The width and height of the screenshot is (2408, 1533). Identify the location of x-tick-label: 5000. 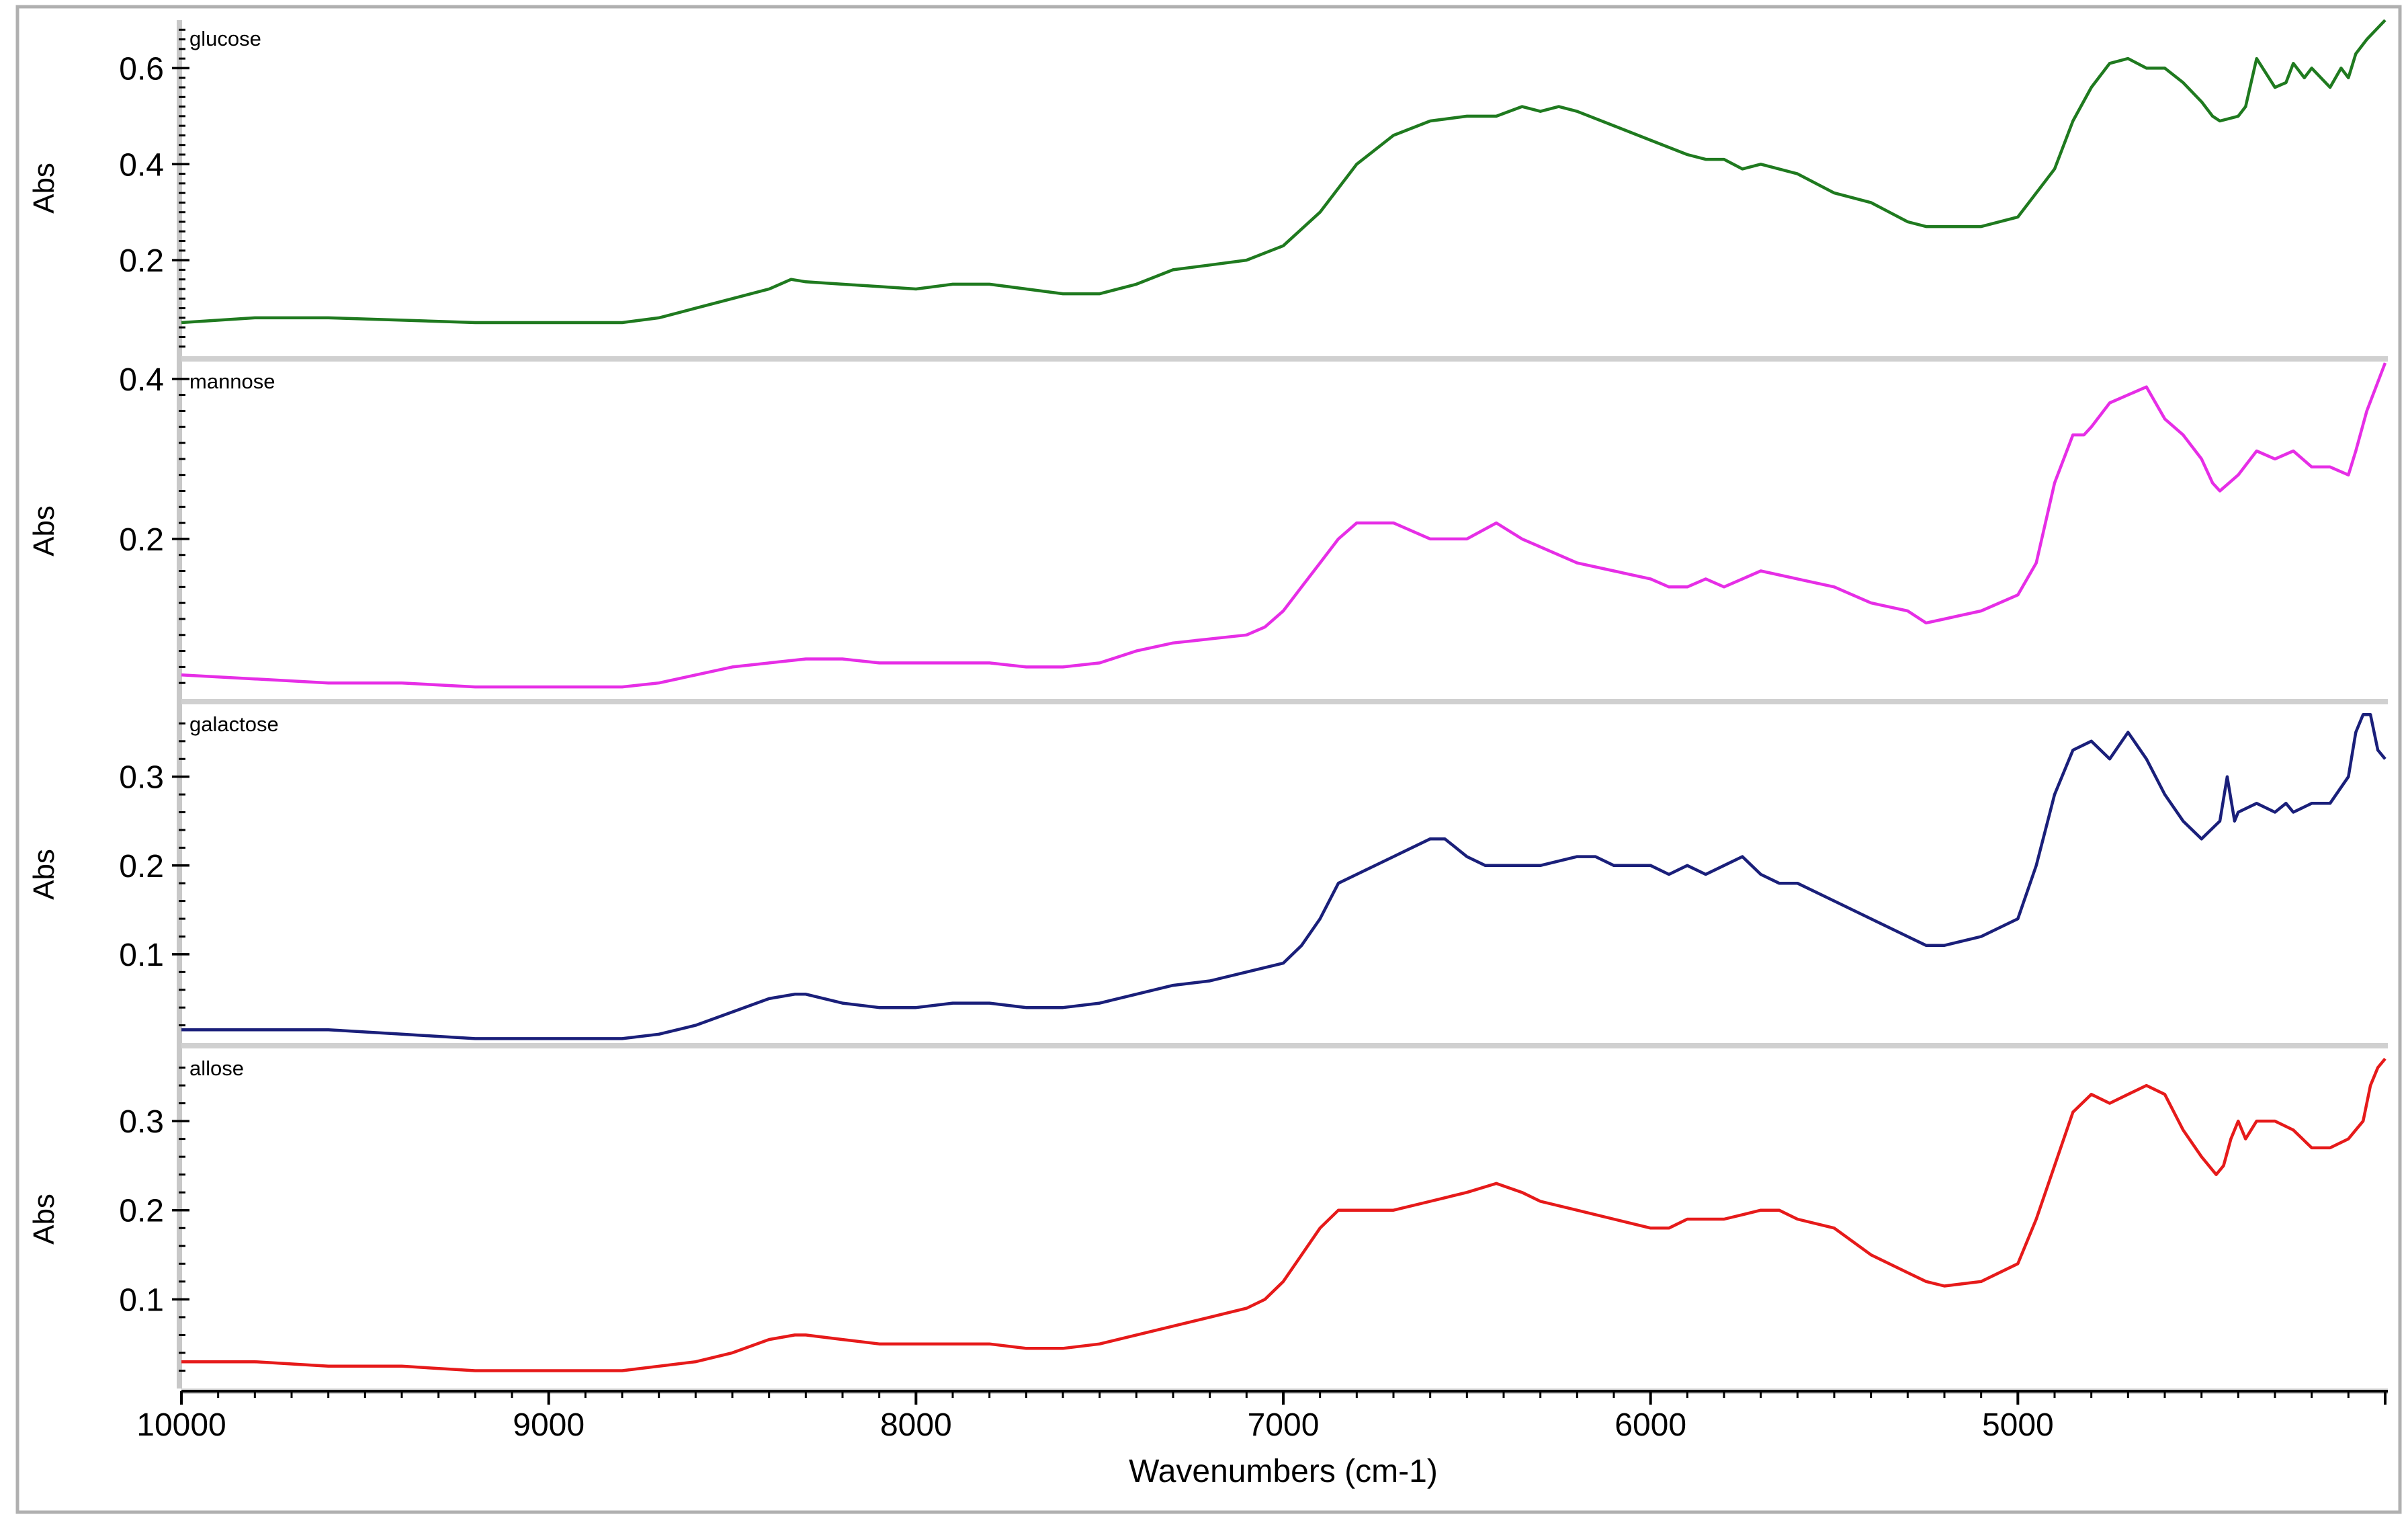
(2018, 1425).